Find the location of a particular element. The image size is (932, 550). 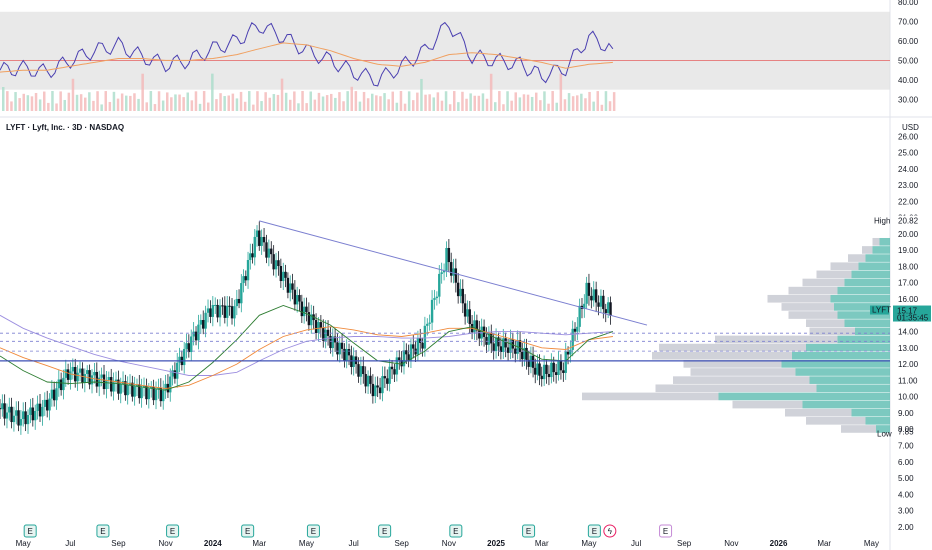

price-tick-label: 5.00 is located at coordinates (906, 478).